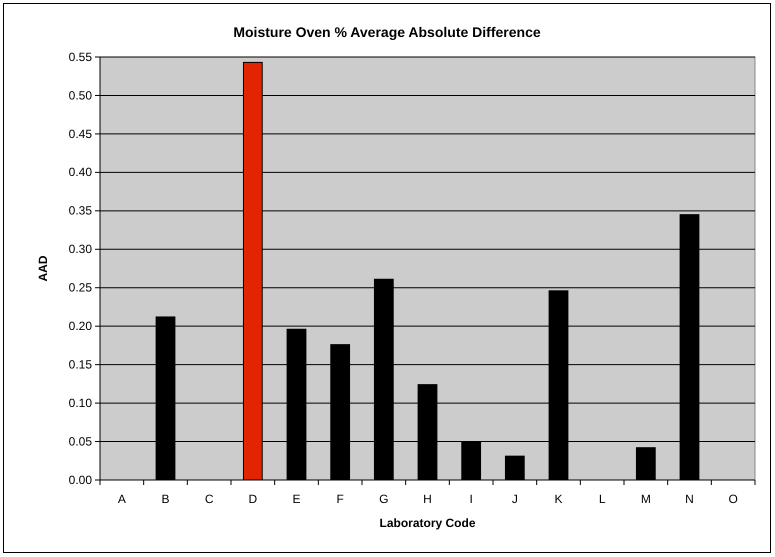 Image resolution: width=775 pixels, height=557 pixels. I want to click on y-axis-title: AAD, so click(43, 268).